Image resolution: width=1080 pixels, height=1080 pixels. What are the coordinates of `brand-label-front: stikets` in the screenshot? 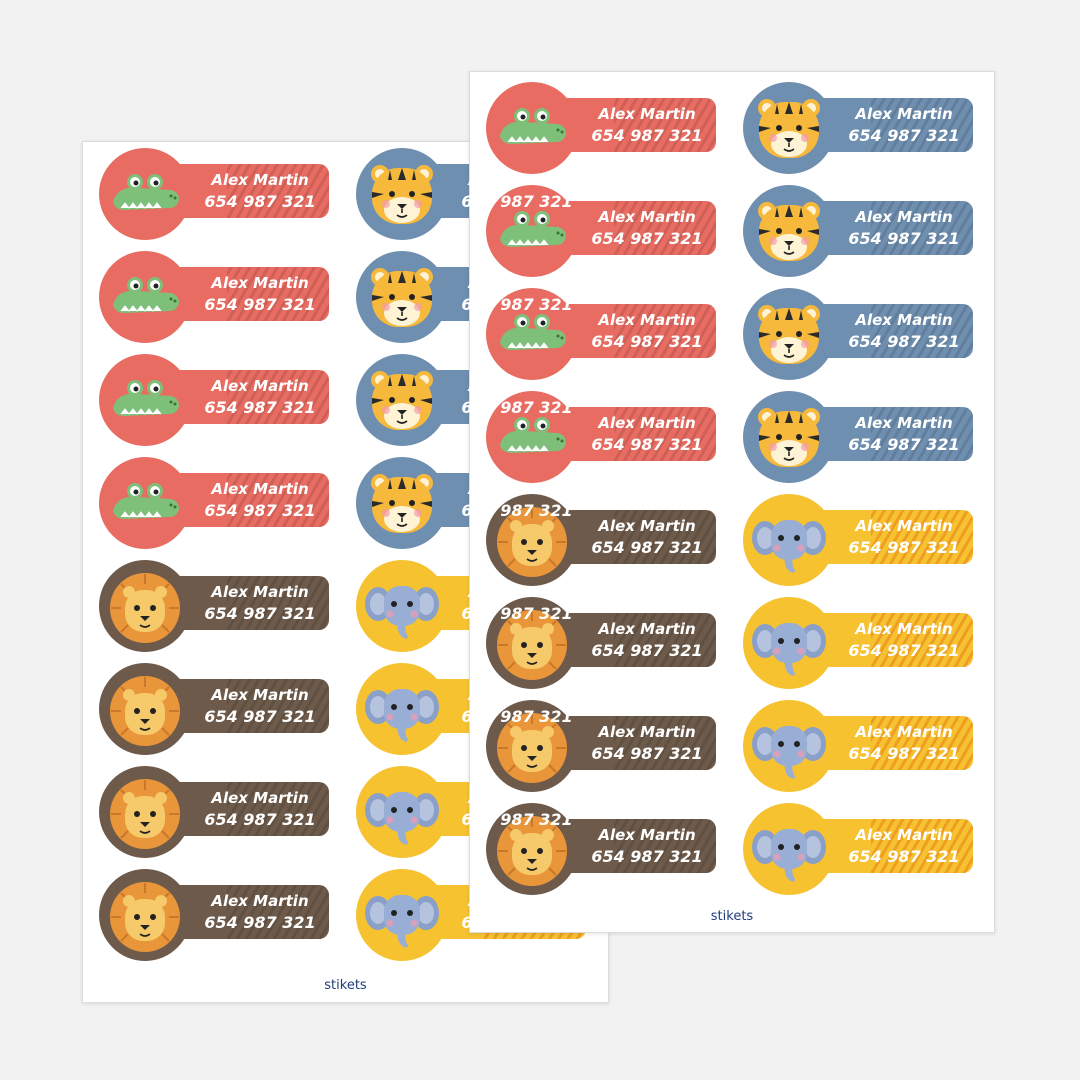 It's located at (732, 916).